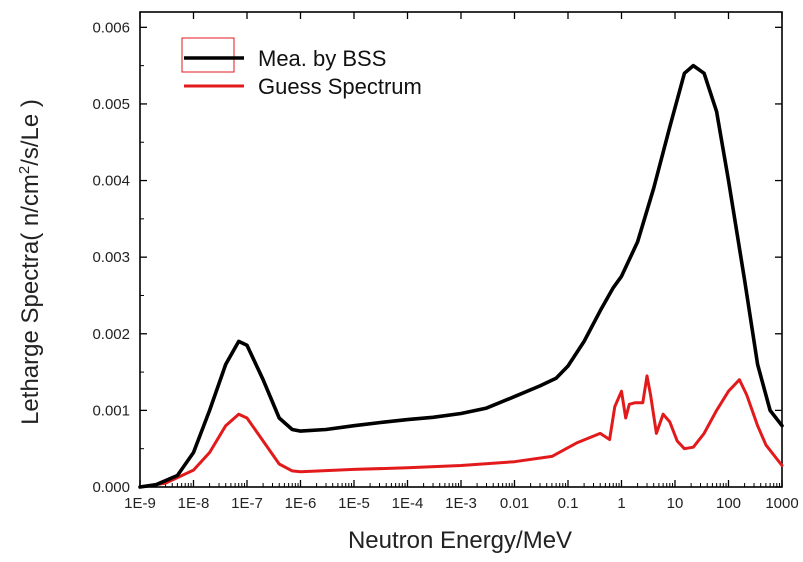 This screenshot has height=562, width=803. Describe the element at coordinates (675, 503) in the screenshot. I see `x-tick-label: 10` at that location.